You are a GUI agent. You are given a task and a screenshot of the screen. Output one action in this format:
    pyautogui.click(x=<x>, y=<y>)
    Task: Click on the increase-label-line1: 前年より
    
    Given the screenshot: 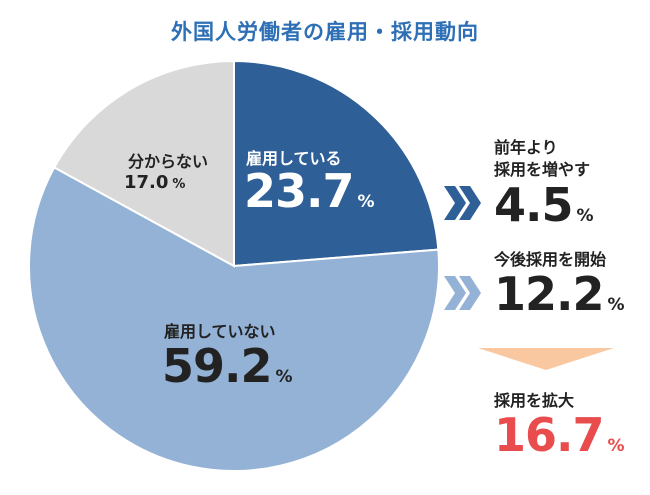 What is the action you would take?
    pyautogui.click(x=526, y=147)
    